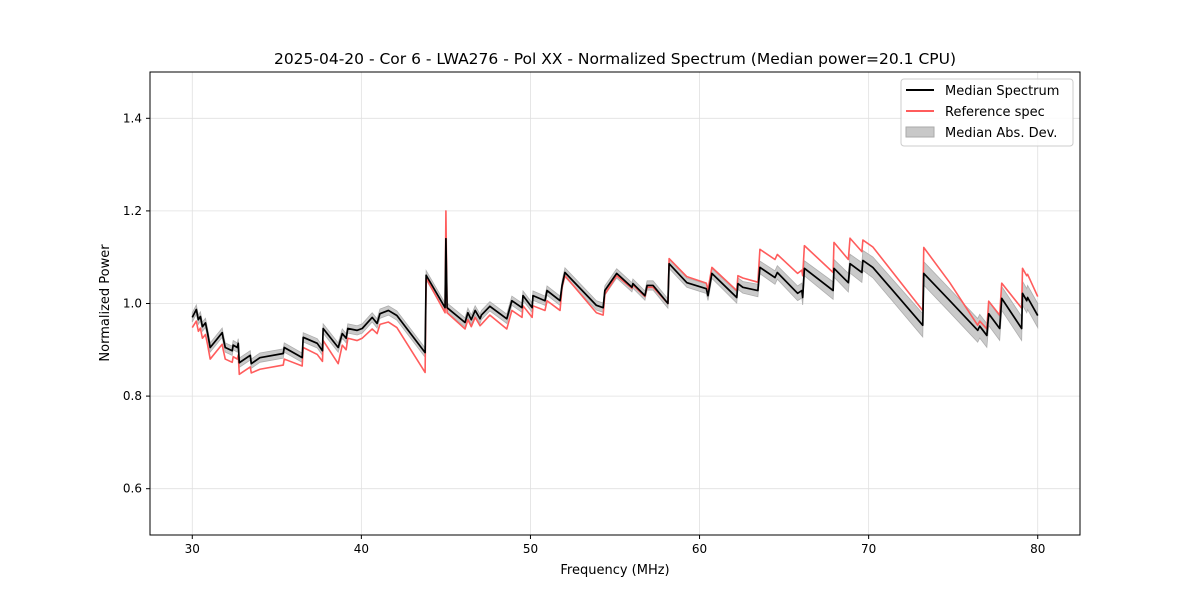  Describe the element at coordinates (361, 549) in the screenshot. I see `x-tick-label: 40` at that location.